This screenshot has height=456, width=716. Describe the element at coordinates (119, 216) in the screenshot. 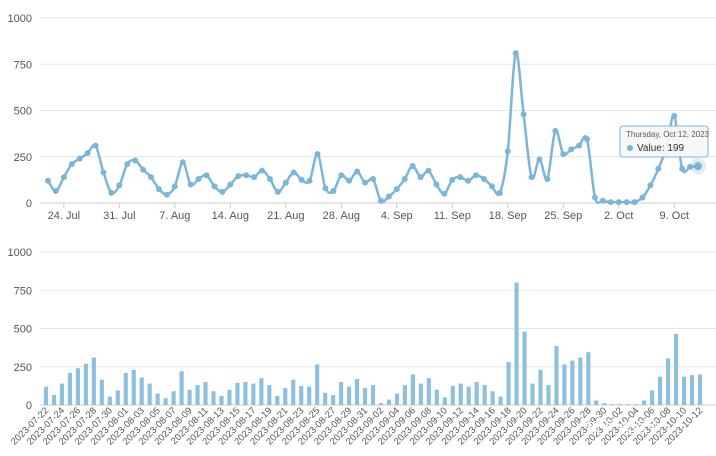

I see `x-tick-label: 31. Jul` at that location.